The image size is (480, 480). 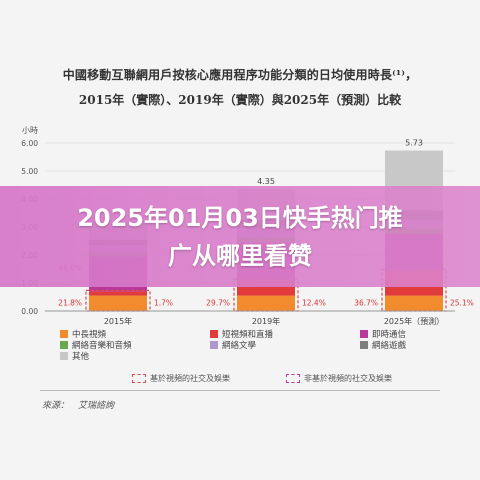 I want to click on video-share-label: 29.7%, so click(x=218, y=303).